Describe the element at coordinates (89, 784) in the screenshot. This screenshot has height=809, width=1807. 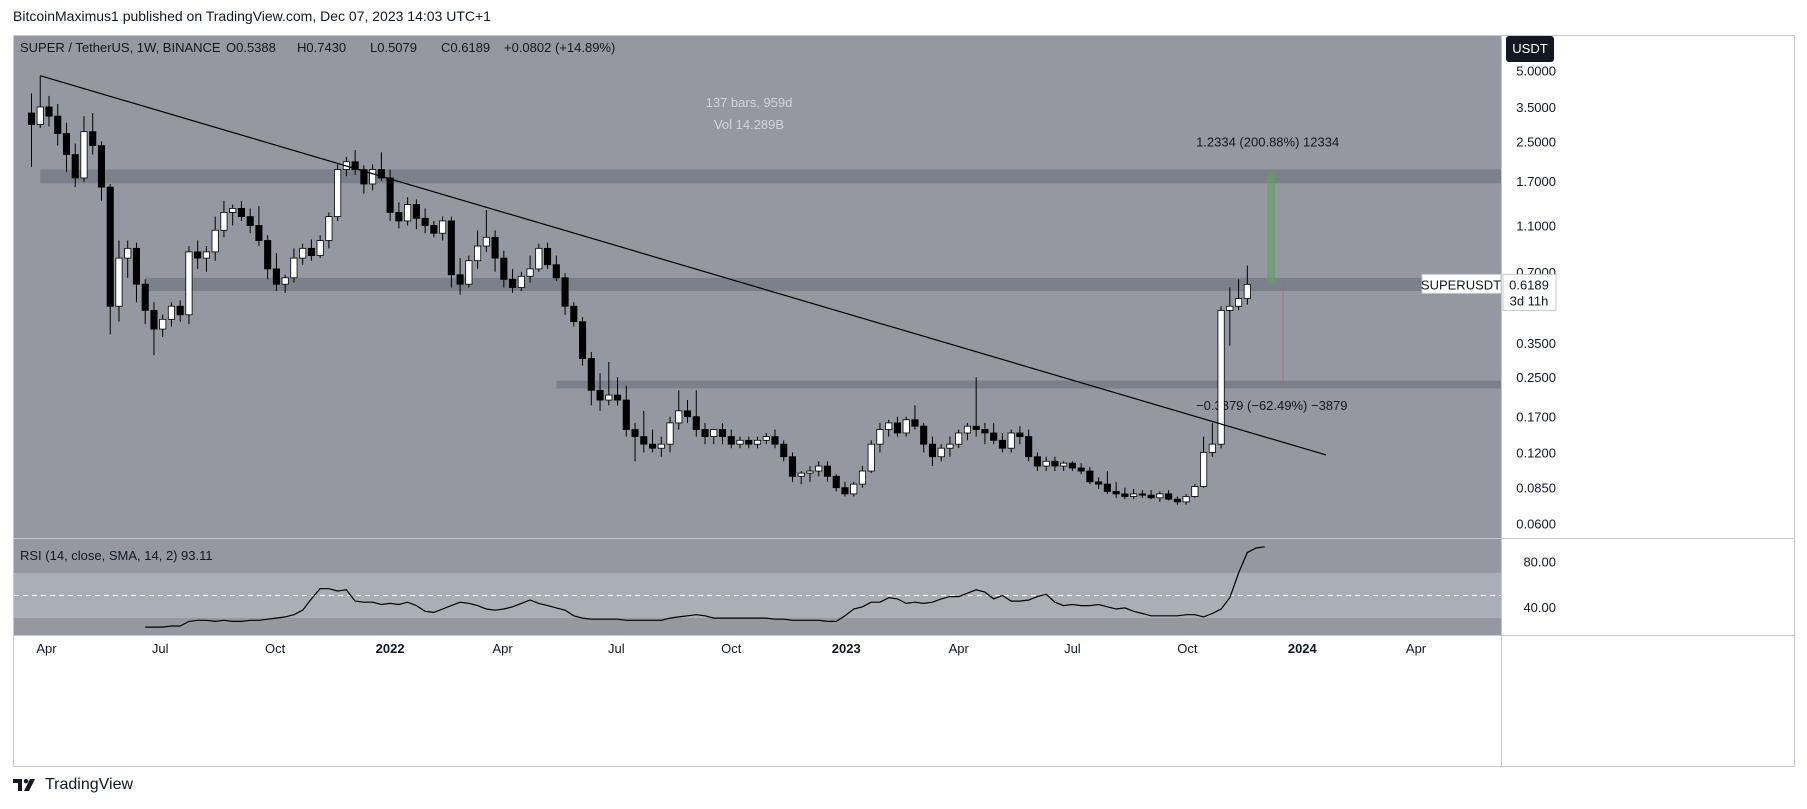
I see `footer-brand: TradingView` at that location.